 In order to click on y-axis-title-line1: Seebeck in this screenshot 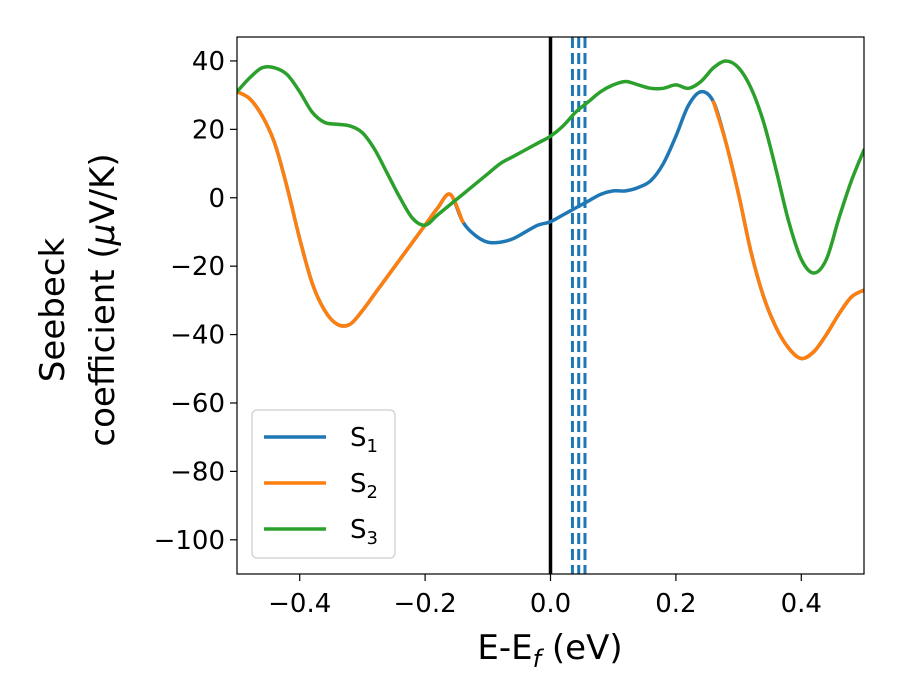, I will do `click(53, 310)`.